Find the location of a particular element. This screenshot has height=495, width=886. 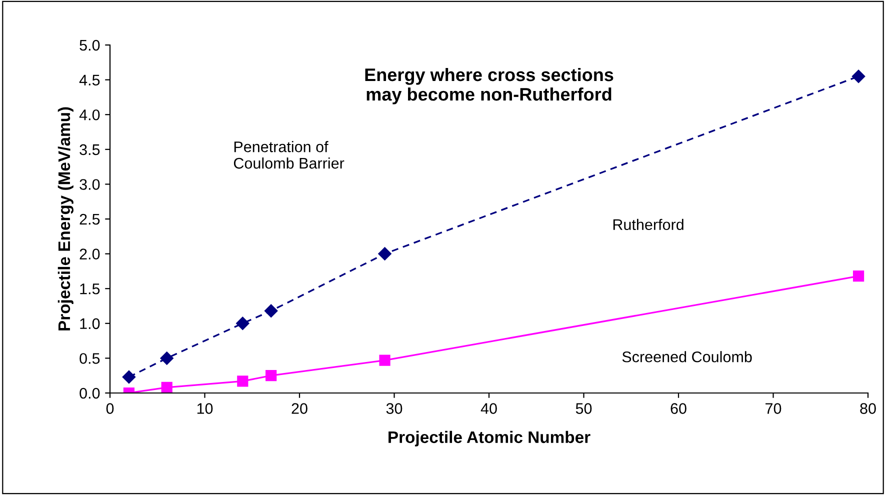

x-tick-label: 50 is located at coordinates (584, 408).